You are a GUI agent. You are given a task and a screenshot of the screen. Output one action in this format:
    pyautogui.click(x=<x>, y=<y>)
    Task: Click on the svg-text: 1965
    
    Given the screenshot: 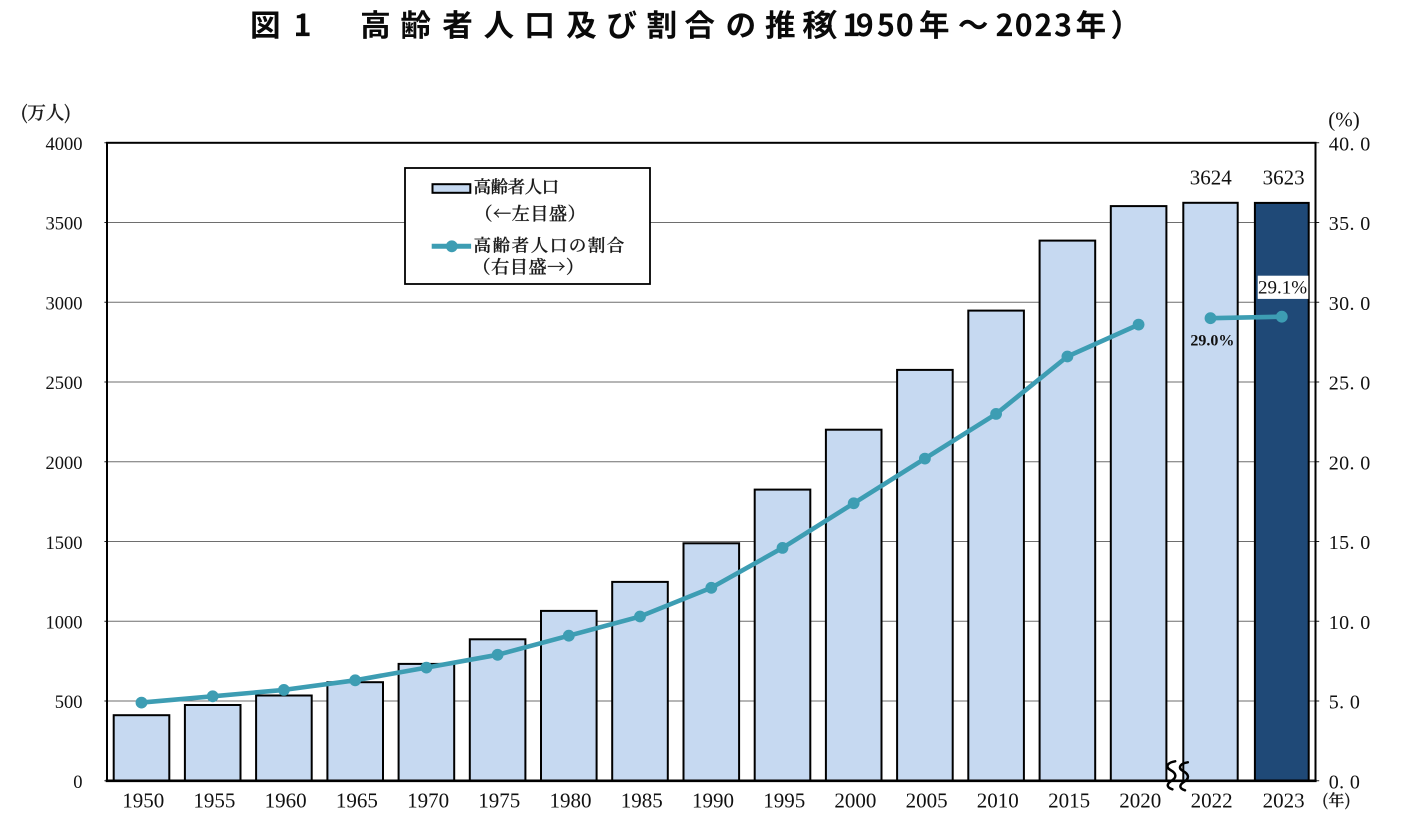 What is the action you would take?
    pyautogui.click(x=357, y=800)
    